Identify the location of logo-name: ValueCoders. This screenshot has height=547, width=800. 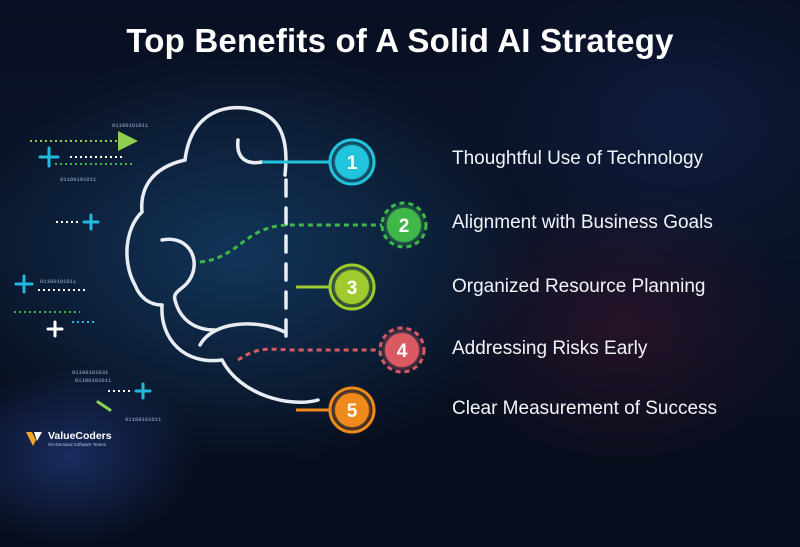
(80, 435).